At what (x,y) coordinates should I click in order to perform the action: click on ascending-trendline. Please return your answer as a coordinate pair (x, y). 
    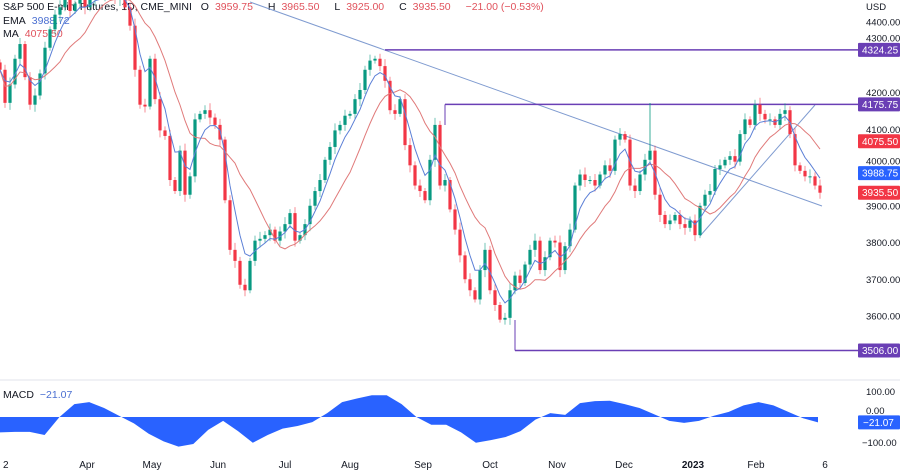
    Looking at the image, I should click on (757, 170).